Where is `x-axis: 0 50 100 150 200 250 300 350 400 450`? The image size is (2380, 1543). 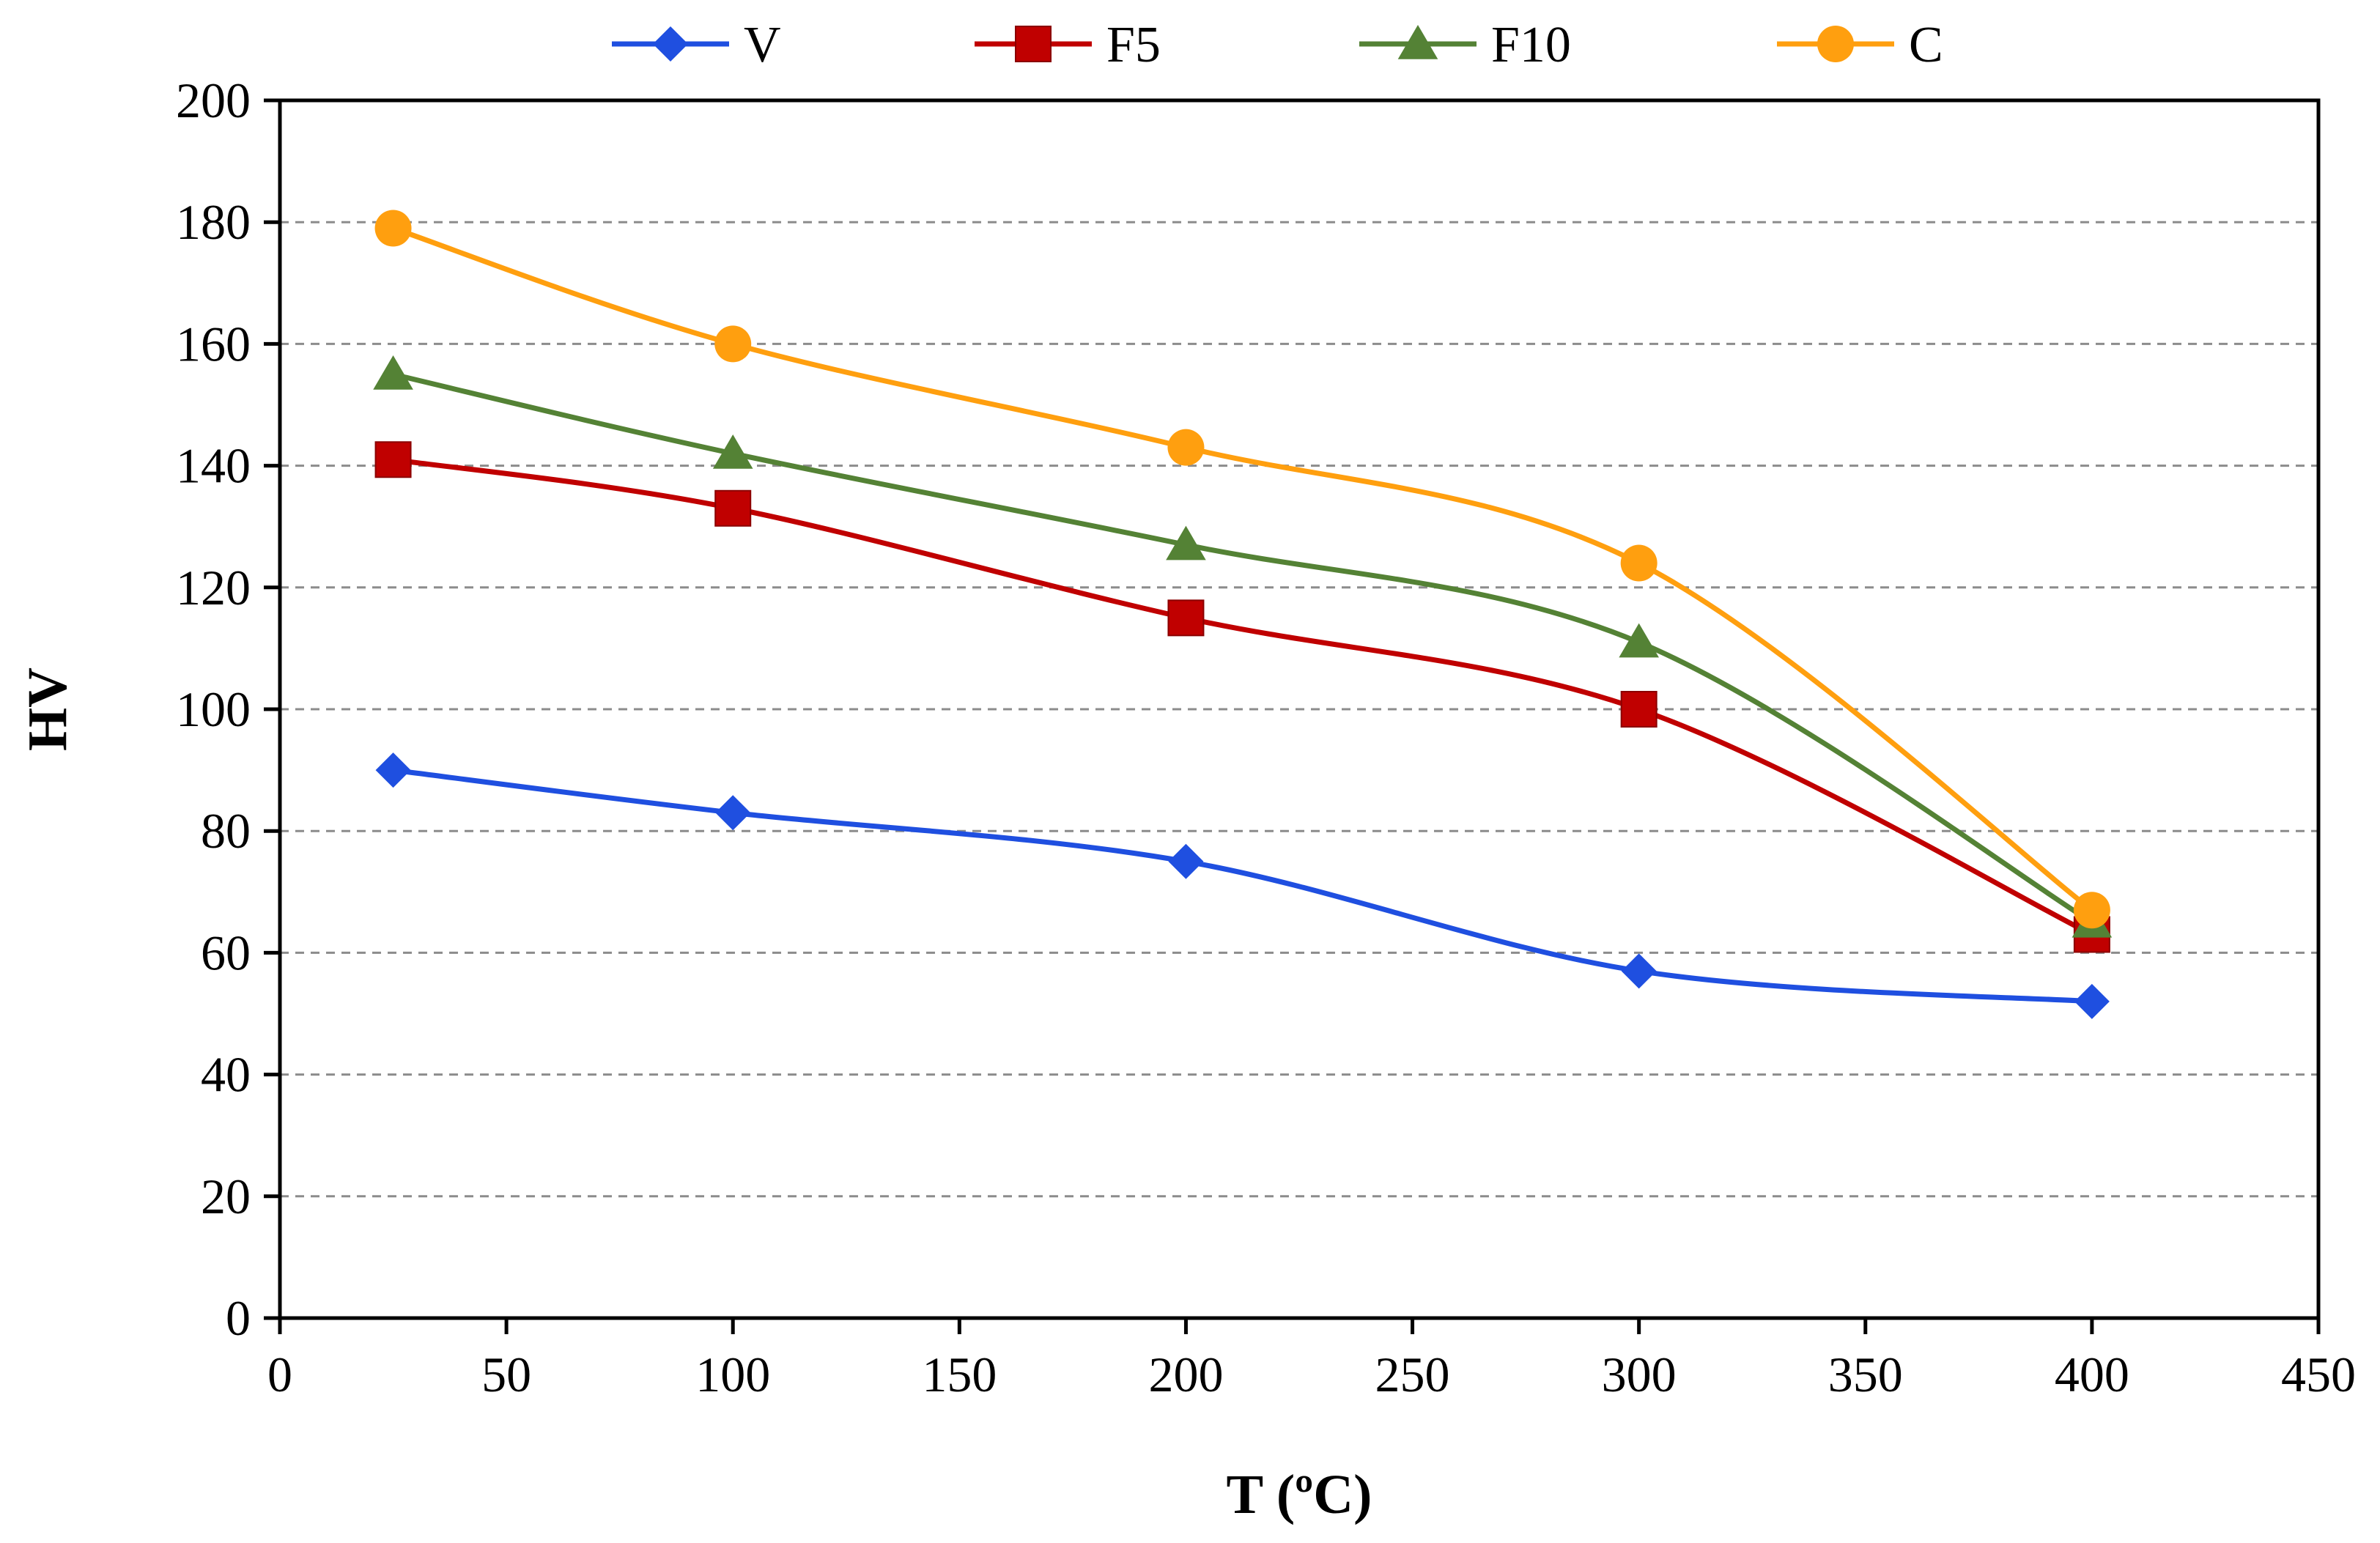
x-axis: 0 50 100 150 200 250 300 350 400 450 is located at coordinates (1311, 1360).